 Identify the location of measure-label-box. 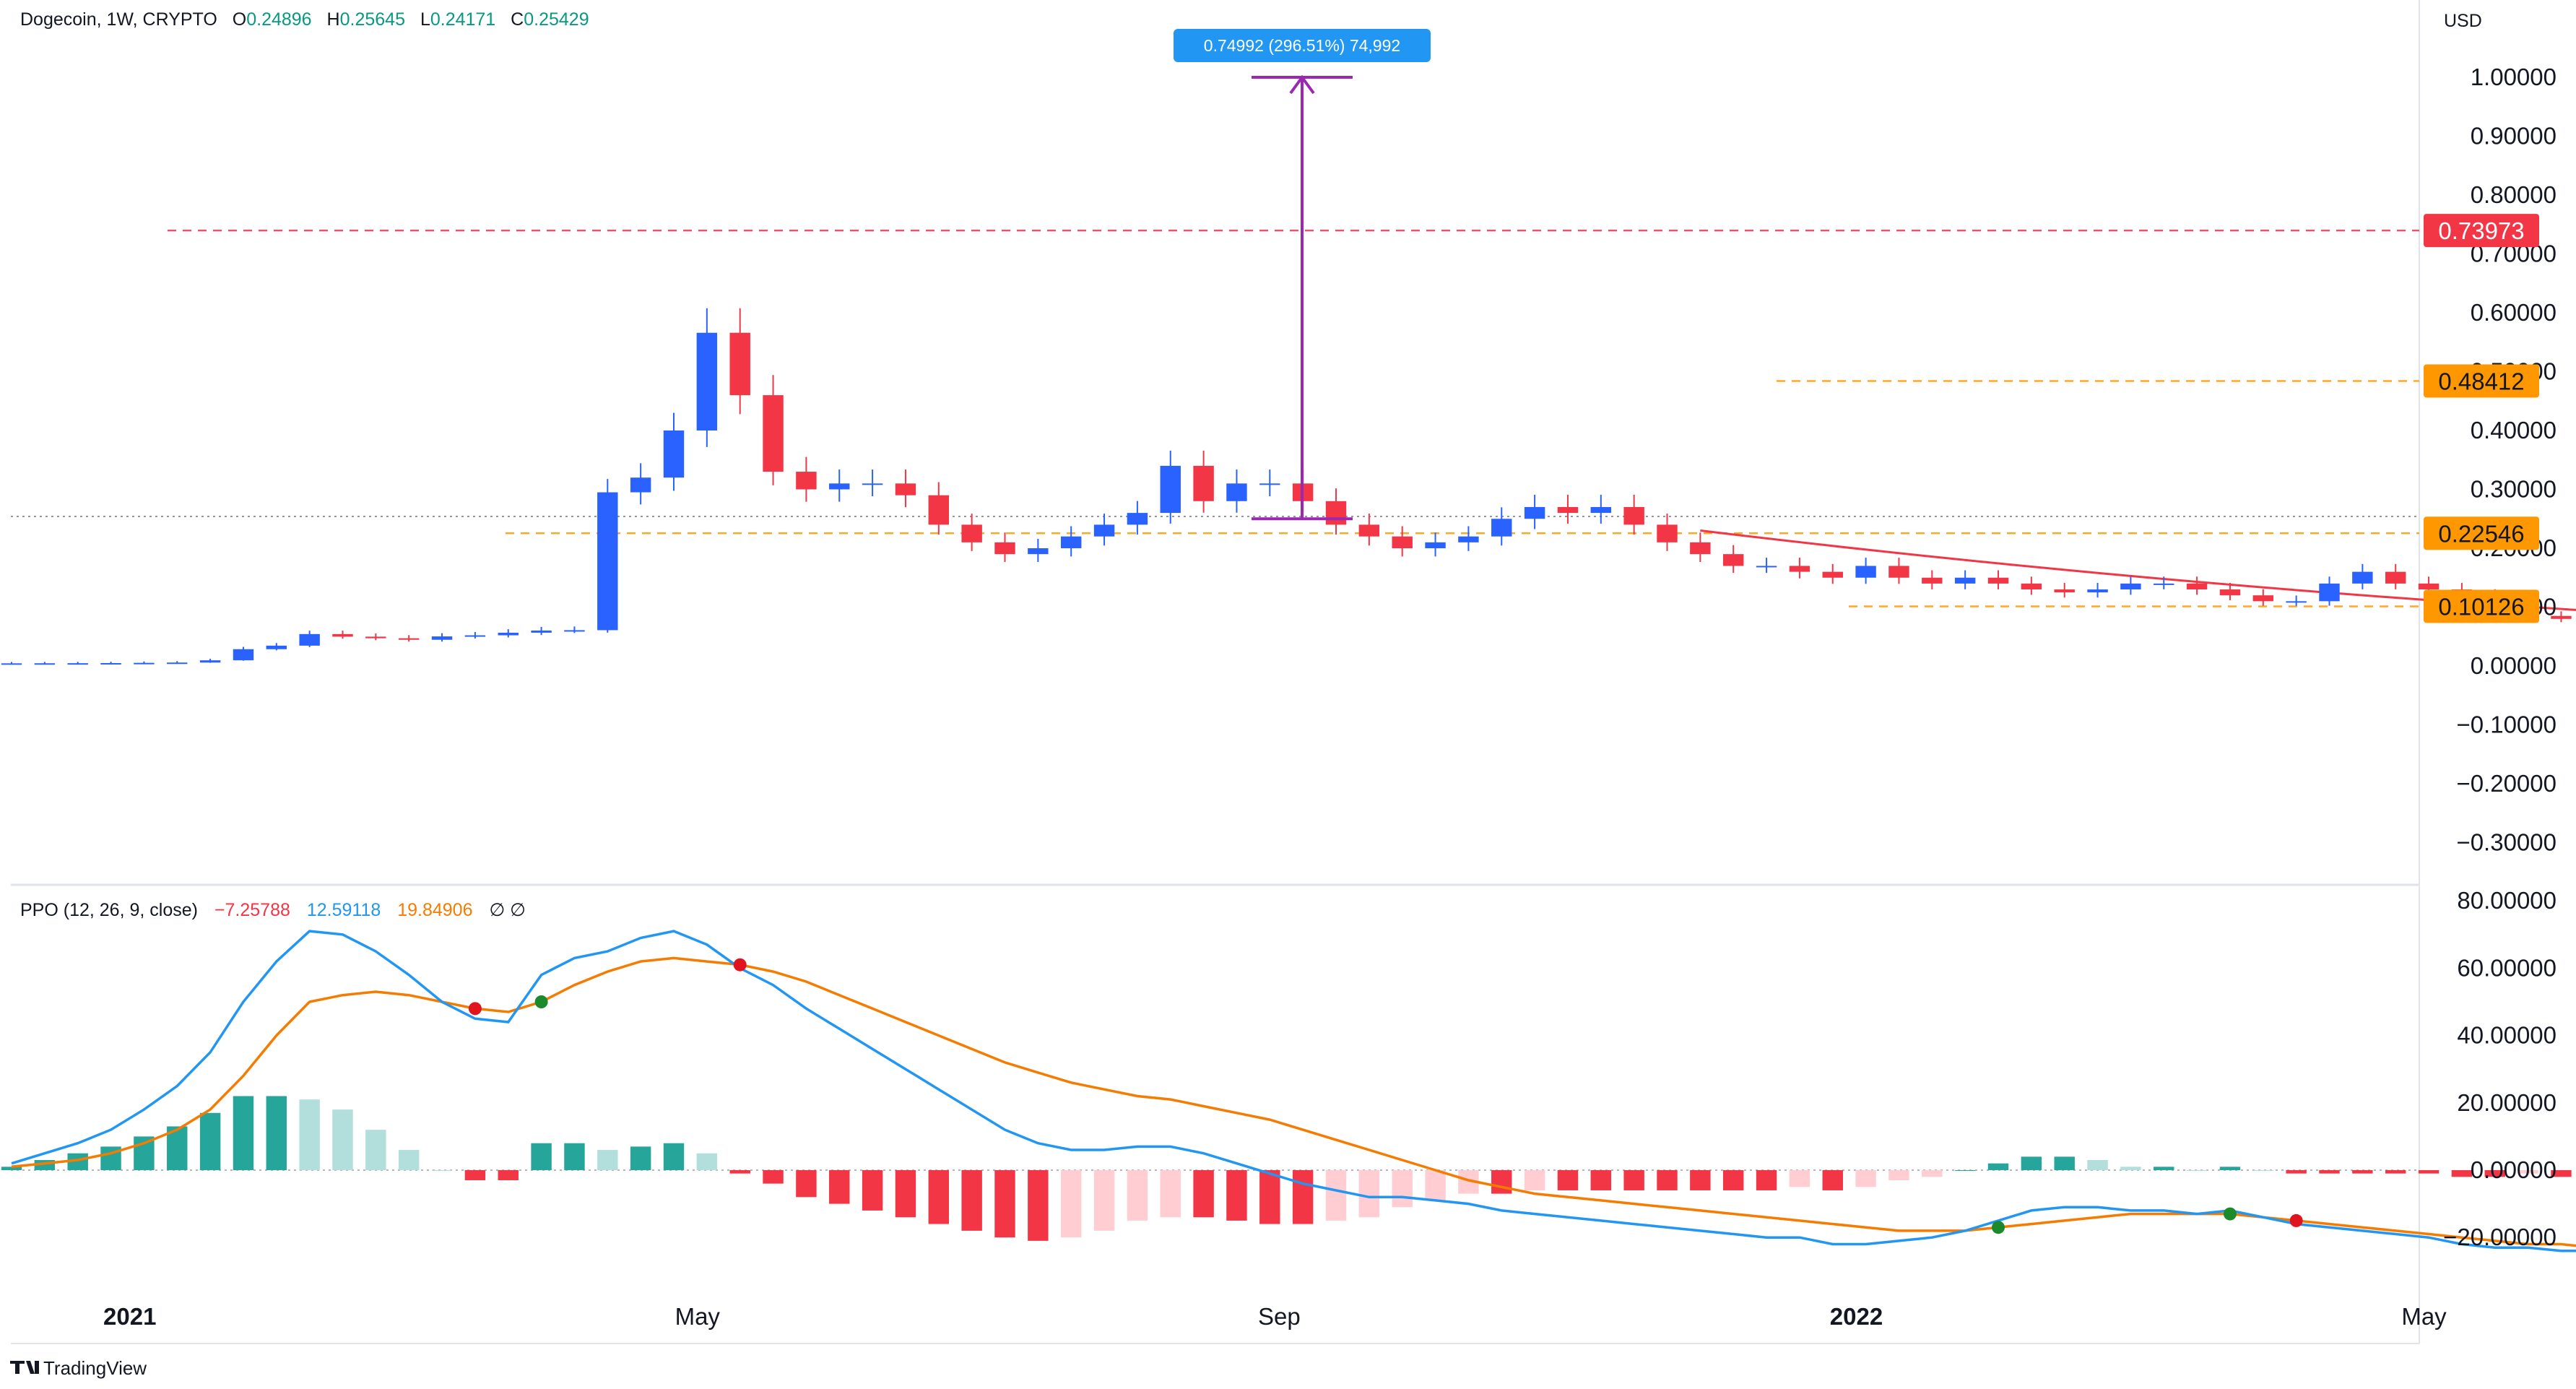
(1302, 45).